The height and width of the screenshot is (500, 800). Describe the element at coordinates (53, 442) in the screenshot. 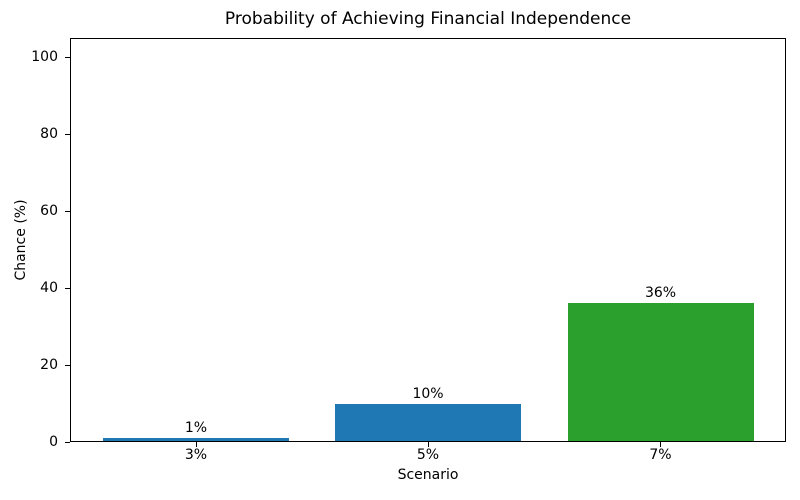

I see `y-tick-label: 0` at that location.